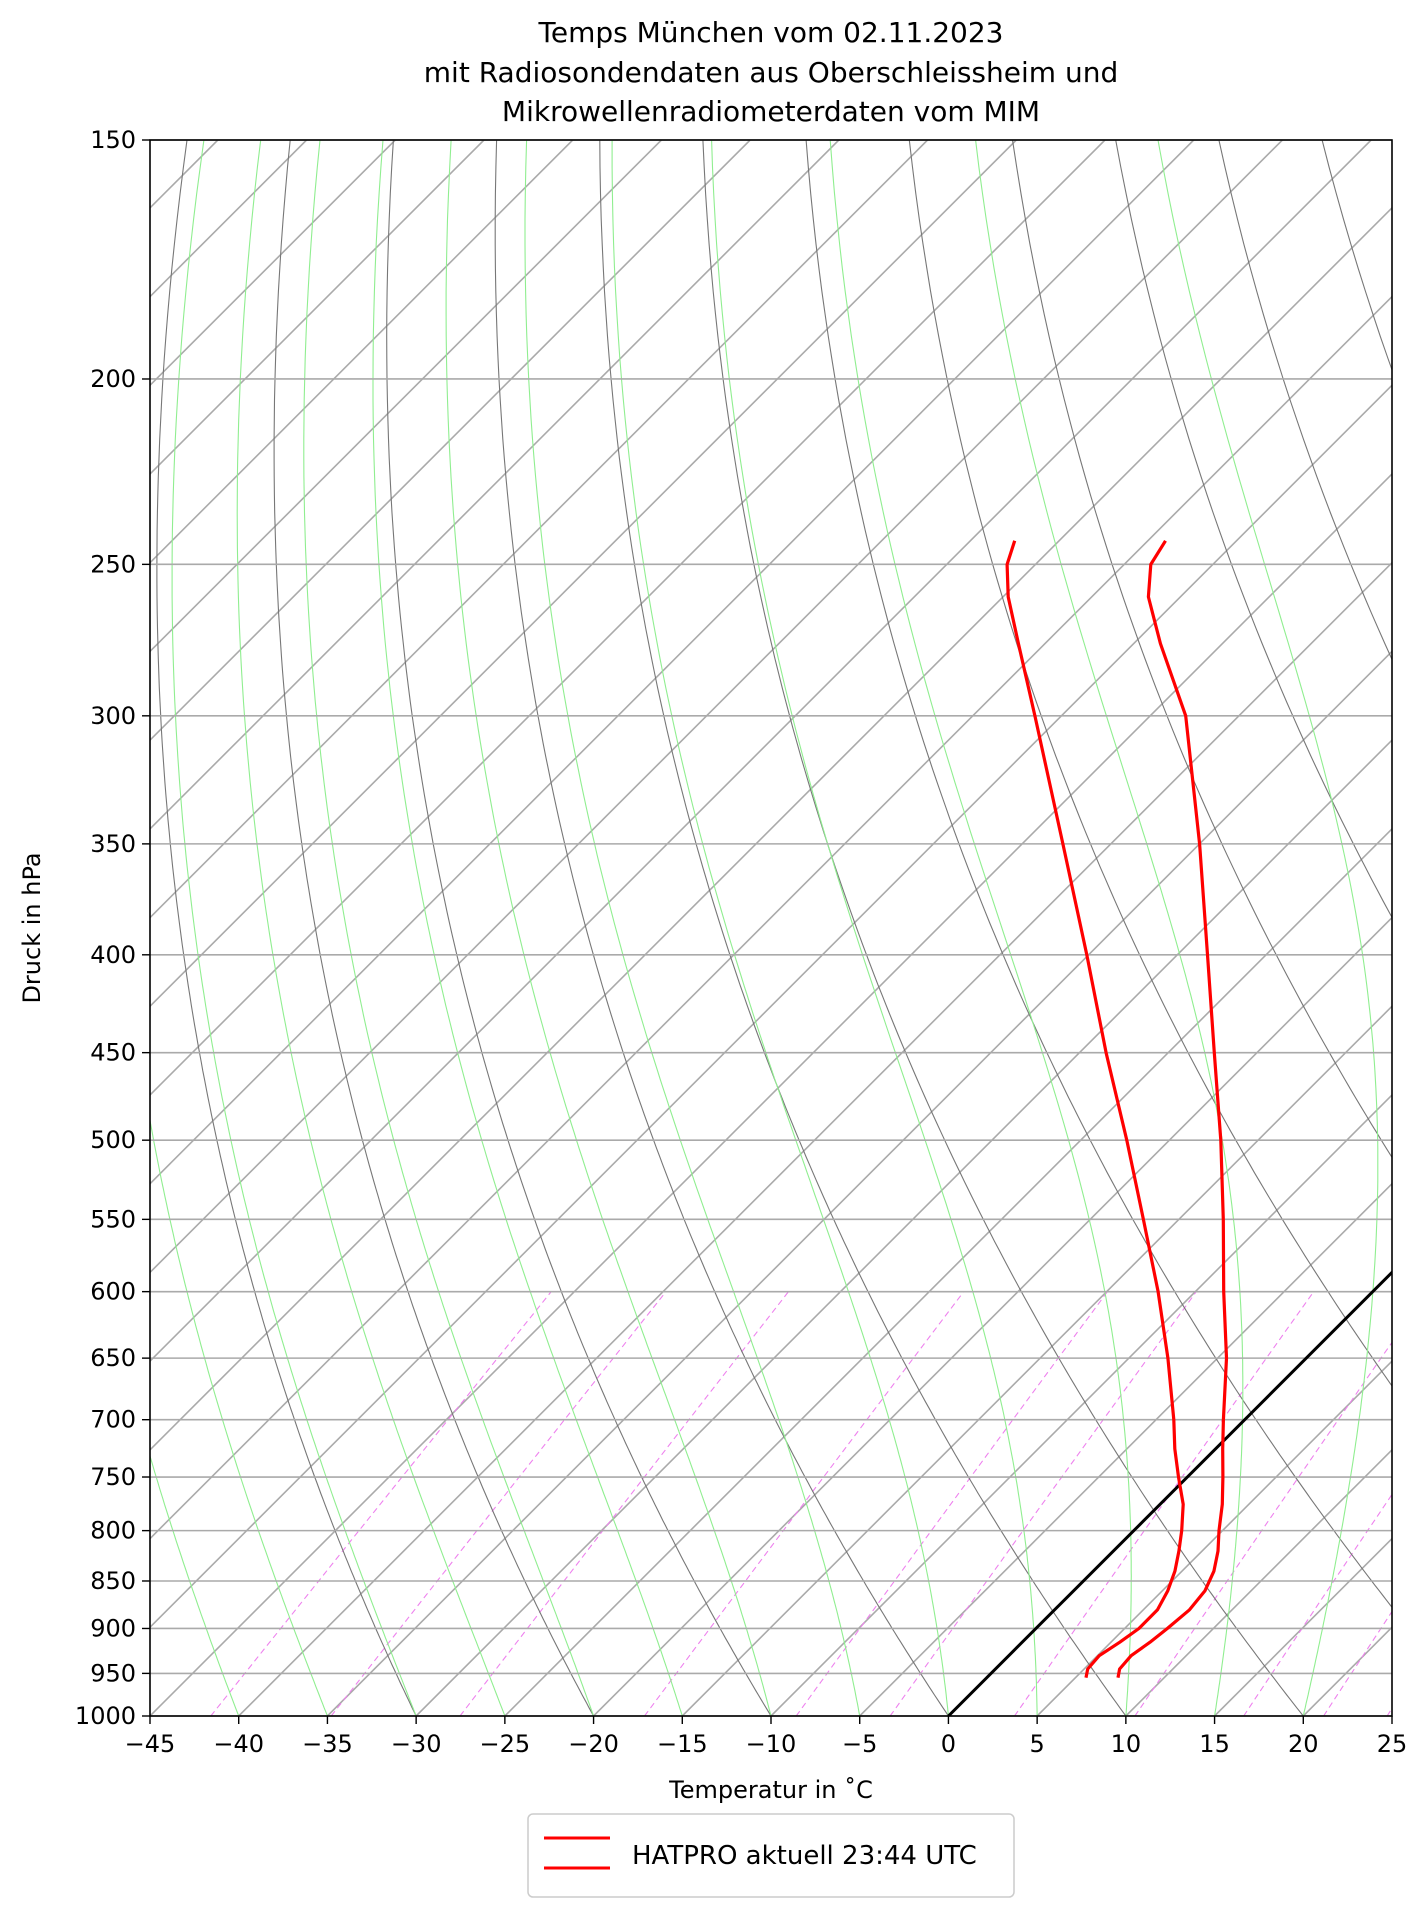 The image size is (1427, 1907). I want to click on y-axis-label: Druck in hPa, so click(32, 927).